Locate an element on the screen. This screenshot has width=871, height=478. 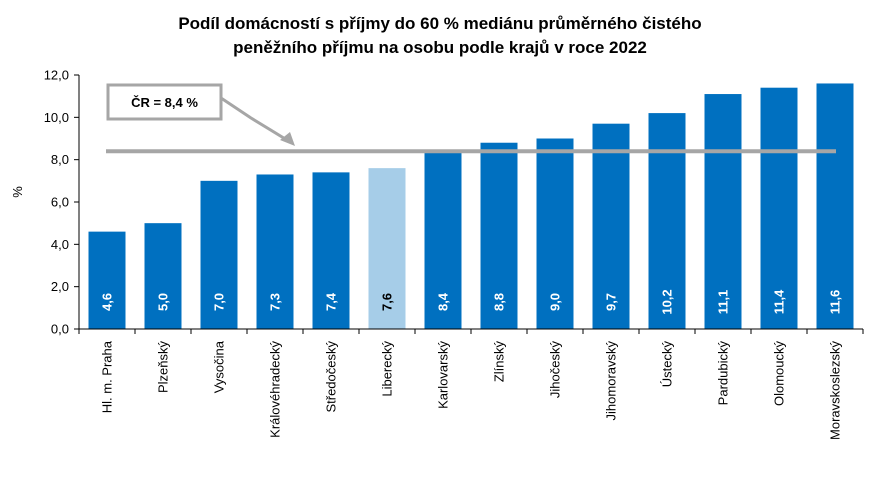
y-tick-label: 4,0 is located at coordinates (60, 244).